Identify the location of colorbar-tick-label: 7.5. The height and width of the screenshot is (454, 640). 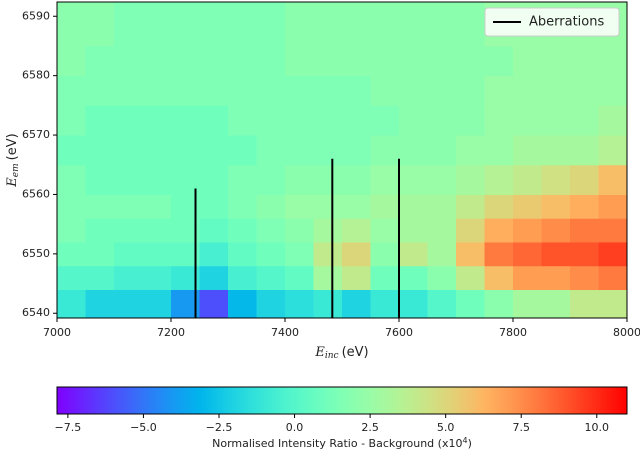
(521, 427).